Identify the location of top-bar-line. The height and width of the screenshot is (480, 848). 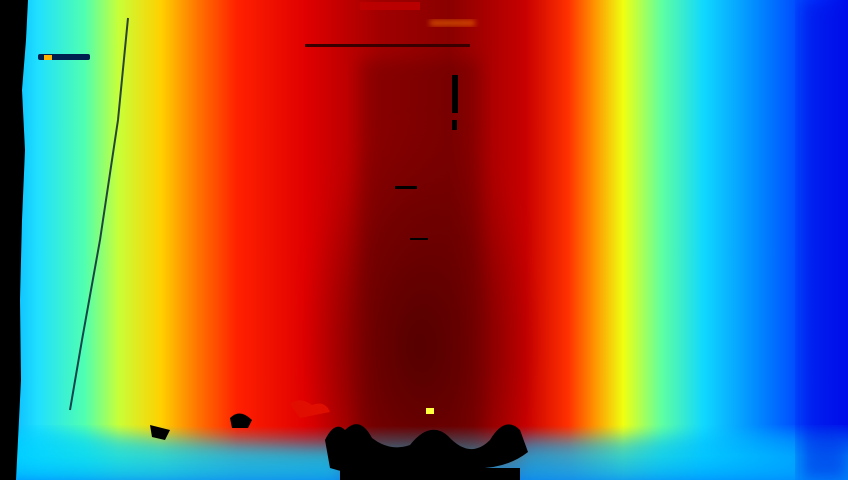
(387, 45).